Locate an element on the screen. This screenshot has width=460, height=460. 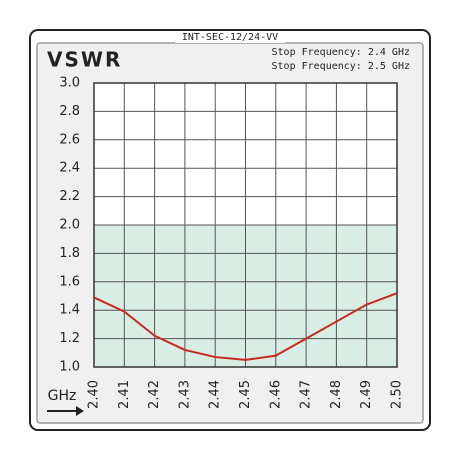
y-tick-label: 2.0 is located at coordinates (69, 225).